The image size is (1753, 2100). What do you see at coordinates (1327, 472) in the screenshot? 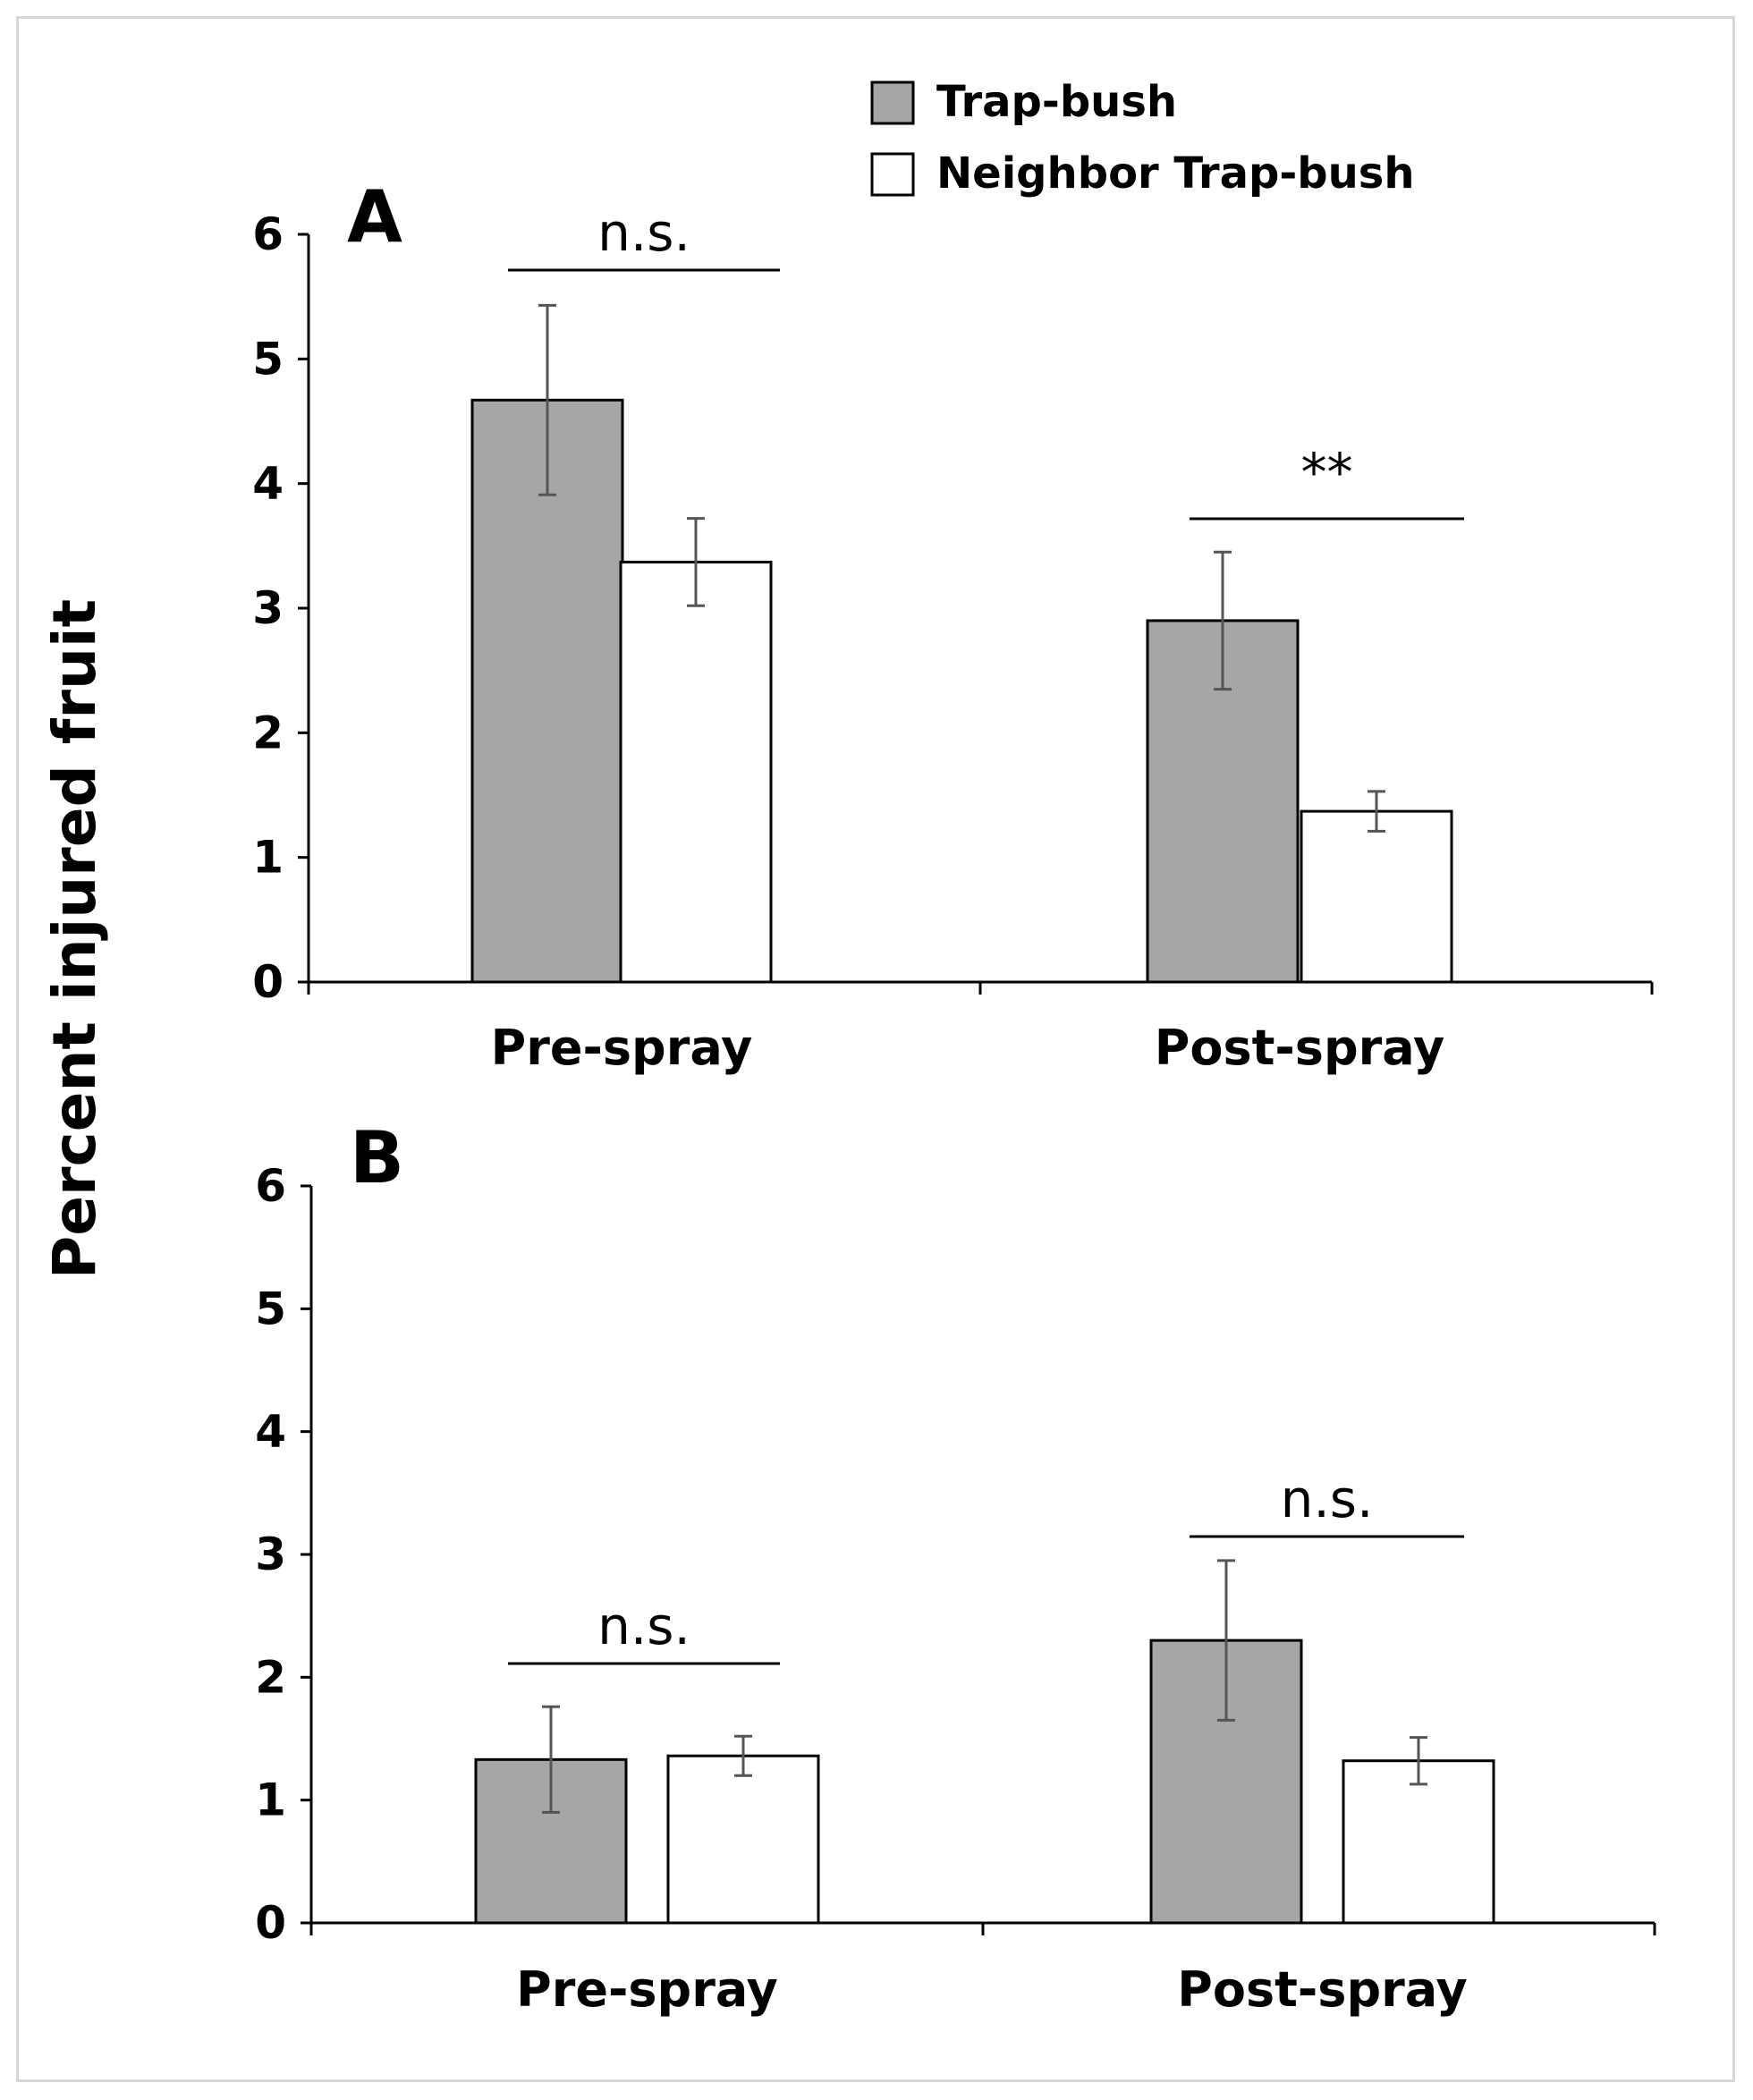
I see `significance-label: **` at bounding box center [1327, 472].